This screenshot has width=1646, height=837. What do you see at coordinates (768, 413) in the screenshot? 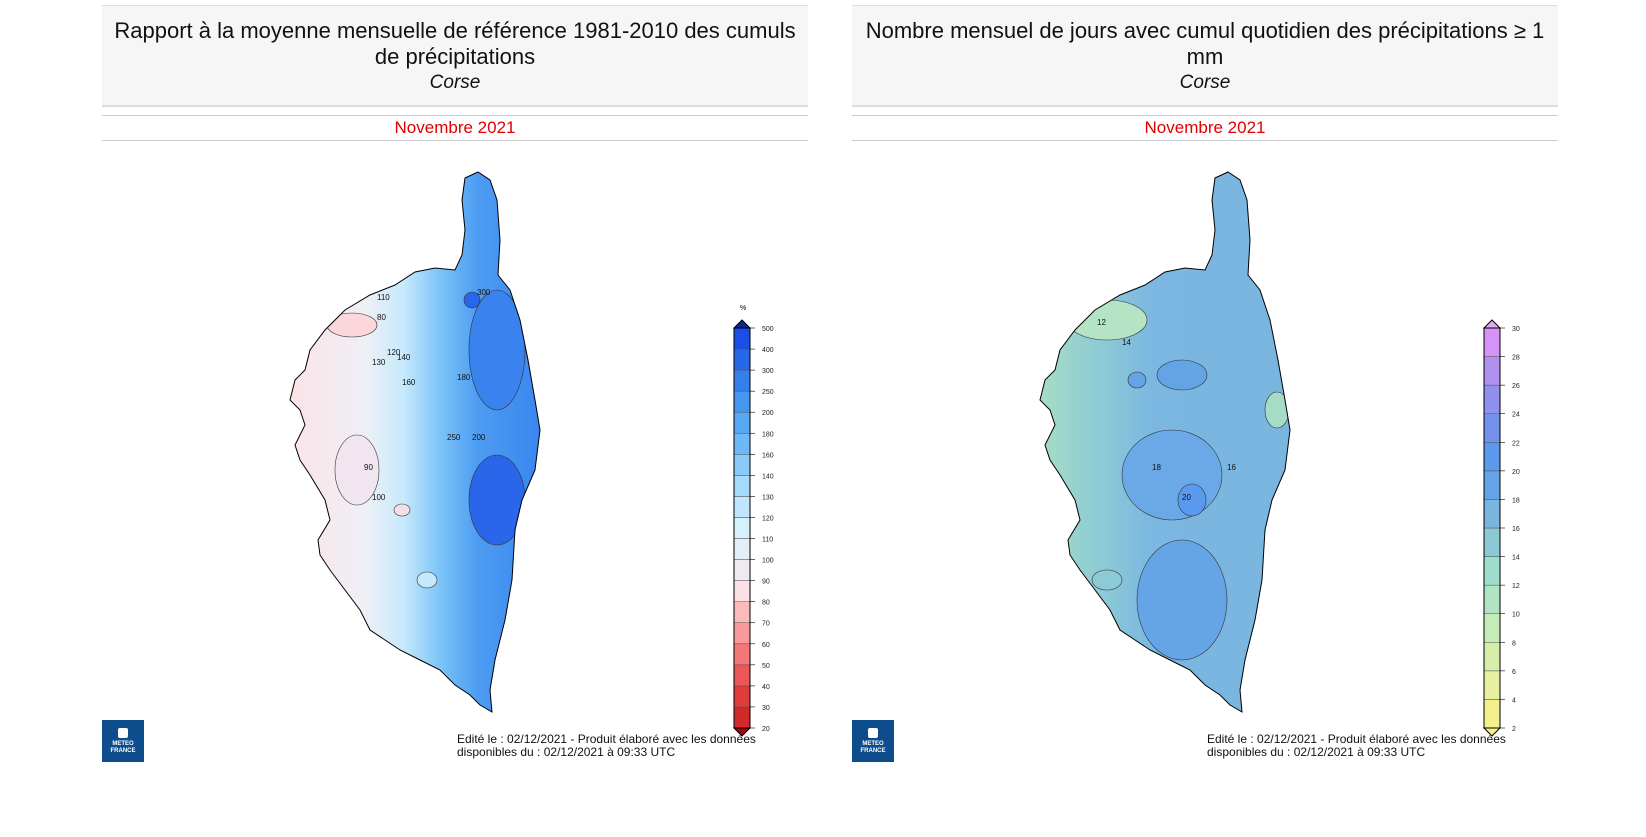
I see `legend-label: 200` at bounding box center [768, 413].